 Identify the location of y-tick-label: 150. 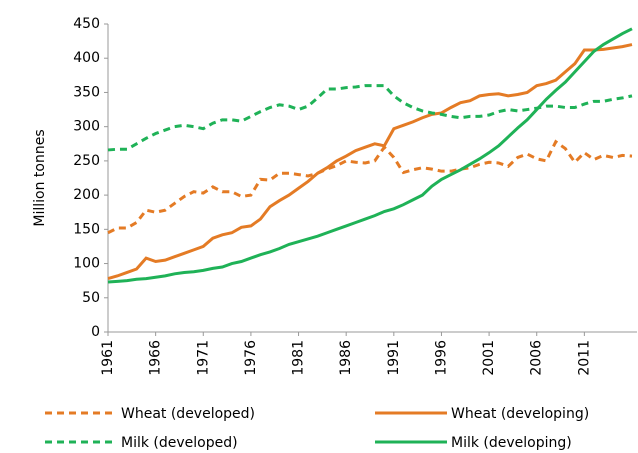
(86, 229).